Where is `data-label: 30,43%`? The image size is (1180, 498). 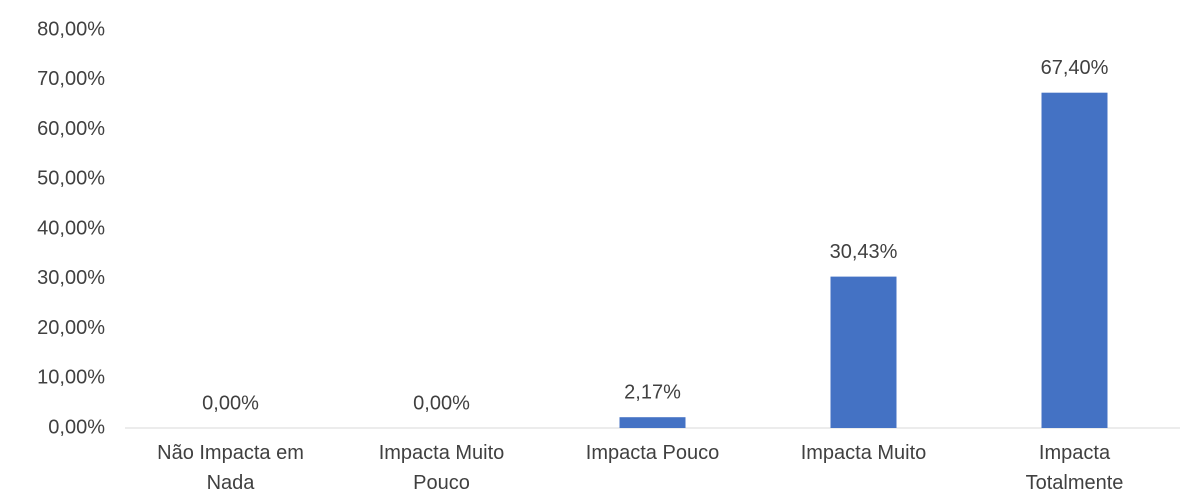 data-label: 30,43% is located at coordinates (864, 252).